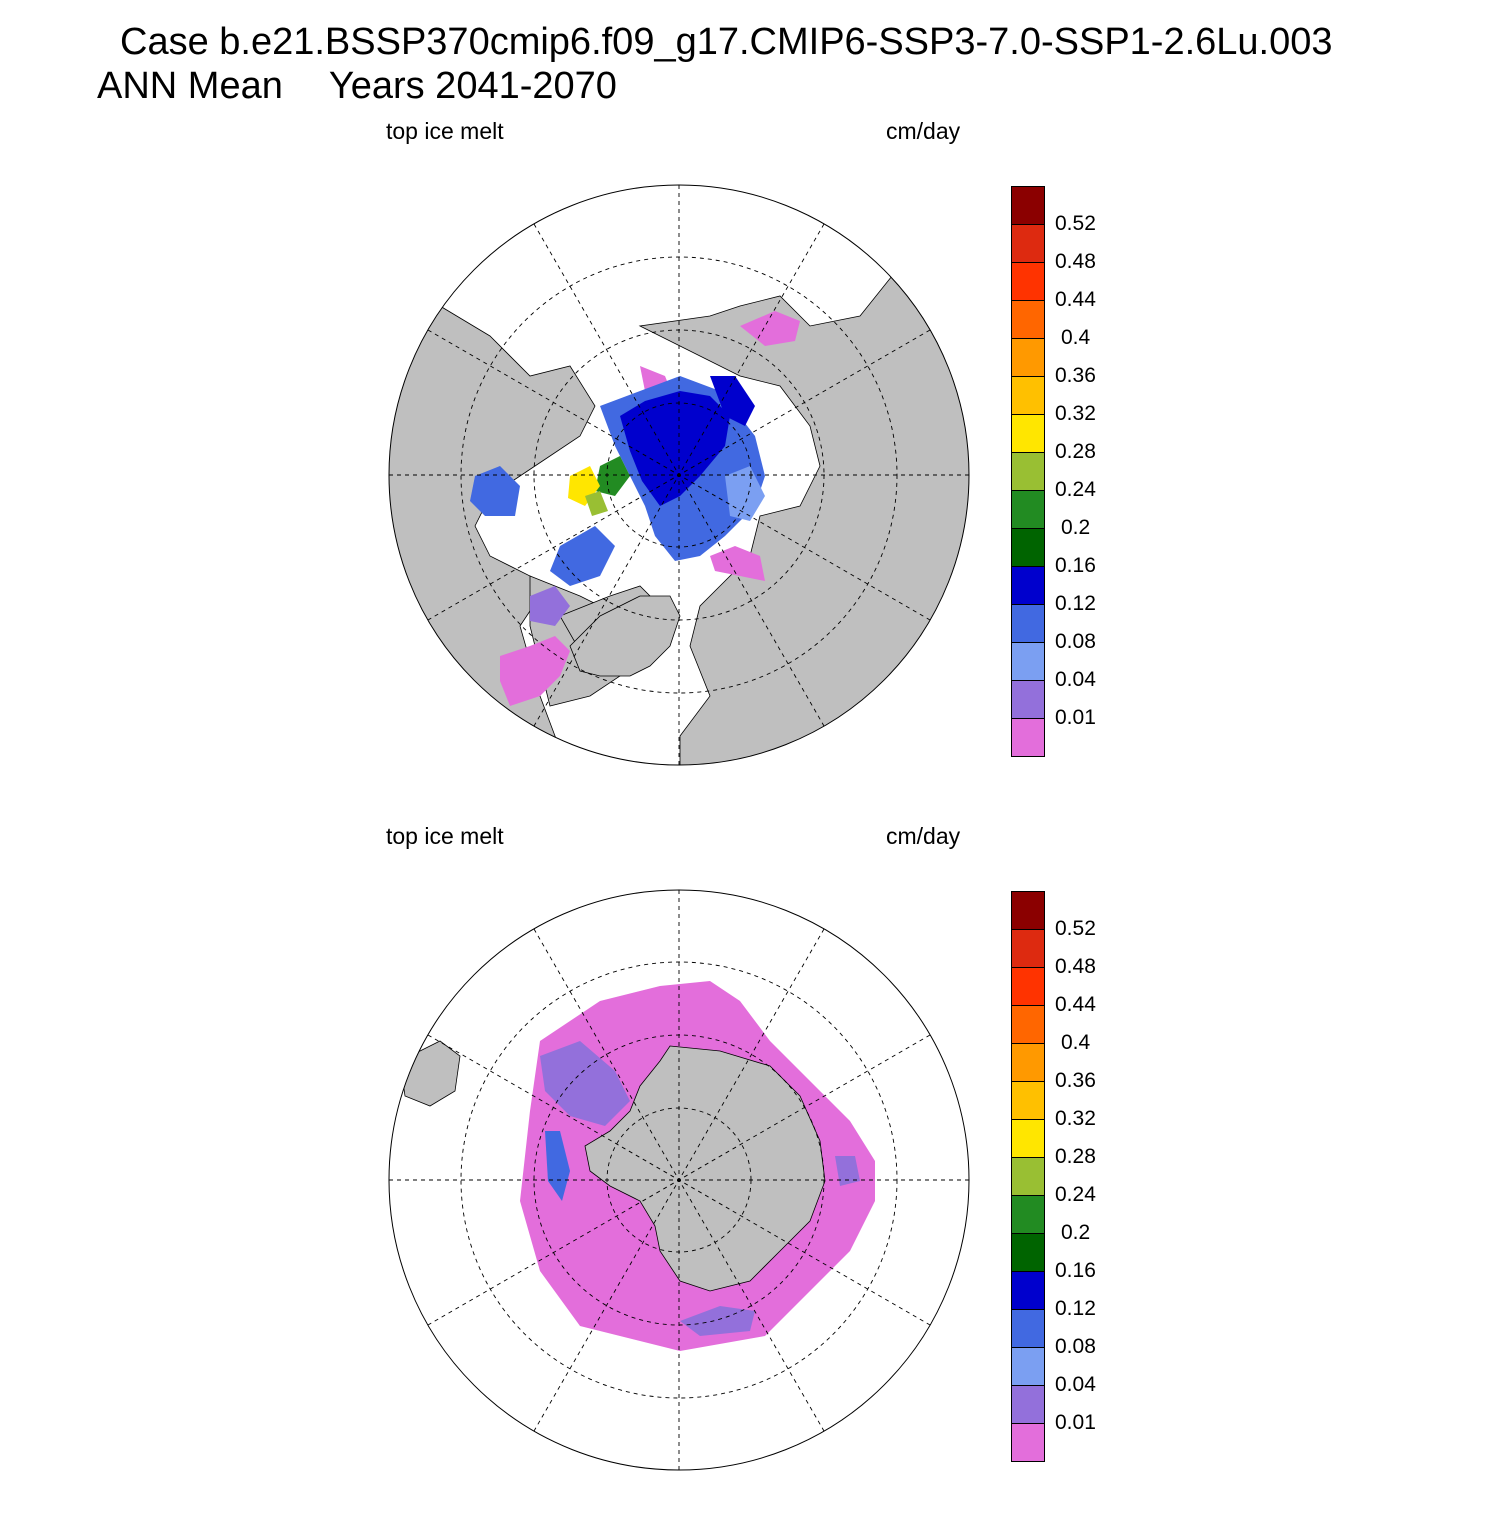 This screenshot has height=1515, width=1500. Describe the element at coordinates (585, 1083) in the screenshot. I see `ice-melt-weddell` at that location.